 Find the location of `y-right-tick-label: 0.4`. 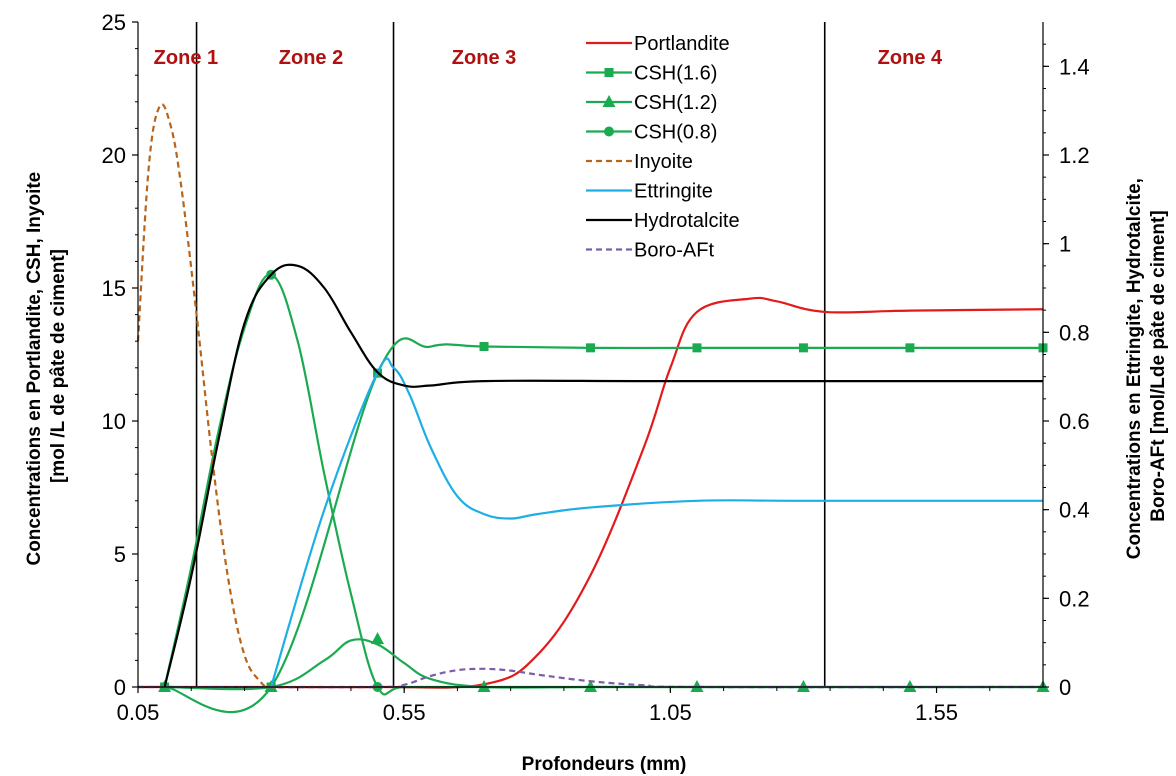

y-right-tick-label: 0.4 is located at coordinates (1074, 510).